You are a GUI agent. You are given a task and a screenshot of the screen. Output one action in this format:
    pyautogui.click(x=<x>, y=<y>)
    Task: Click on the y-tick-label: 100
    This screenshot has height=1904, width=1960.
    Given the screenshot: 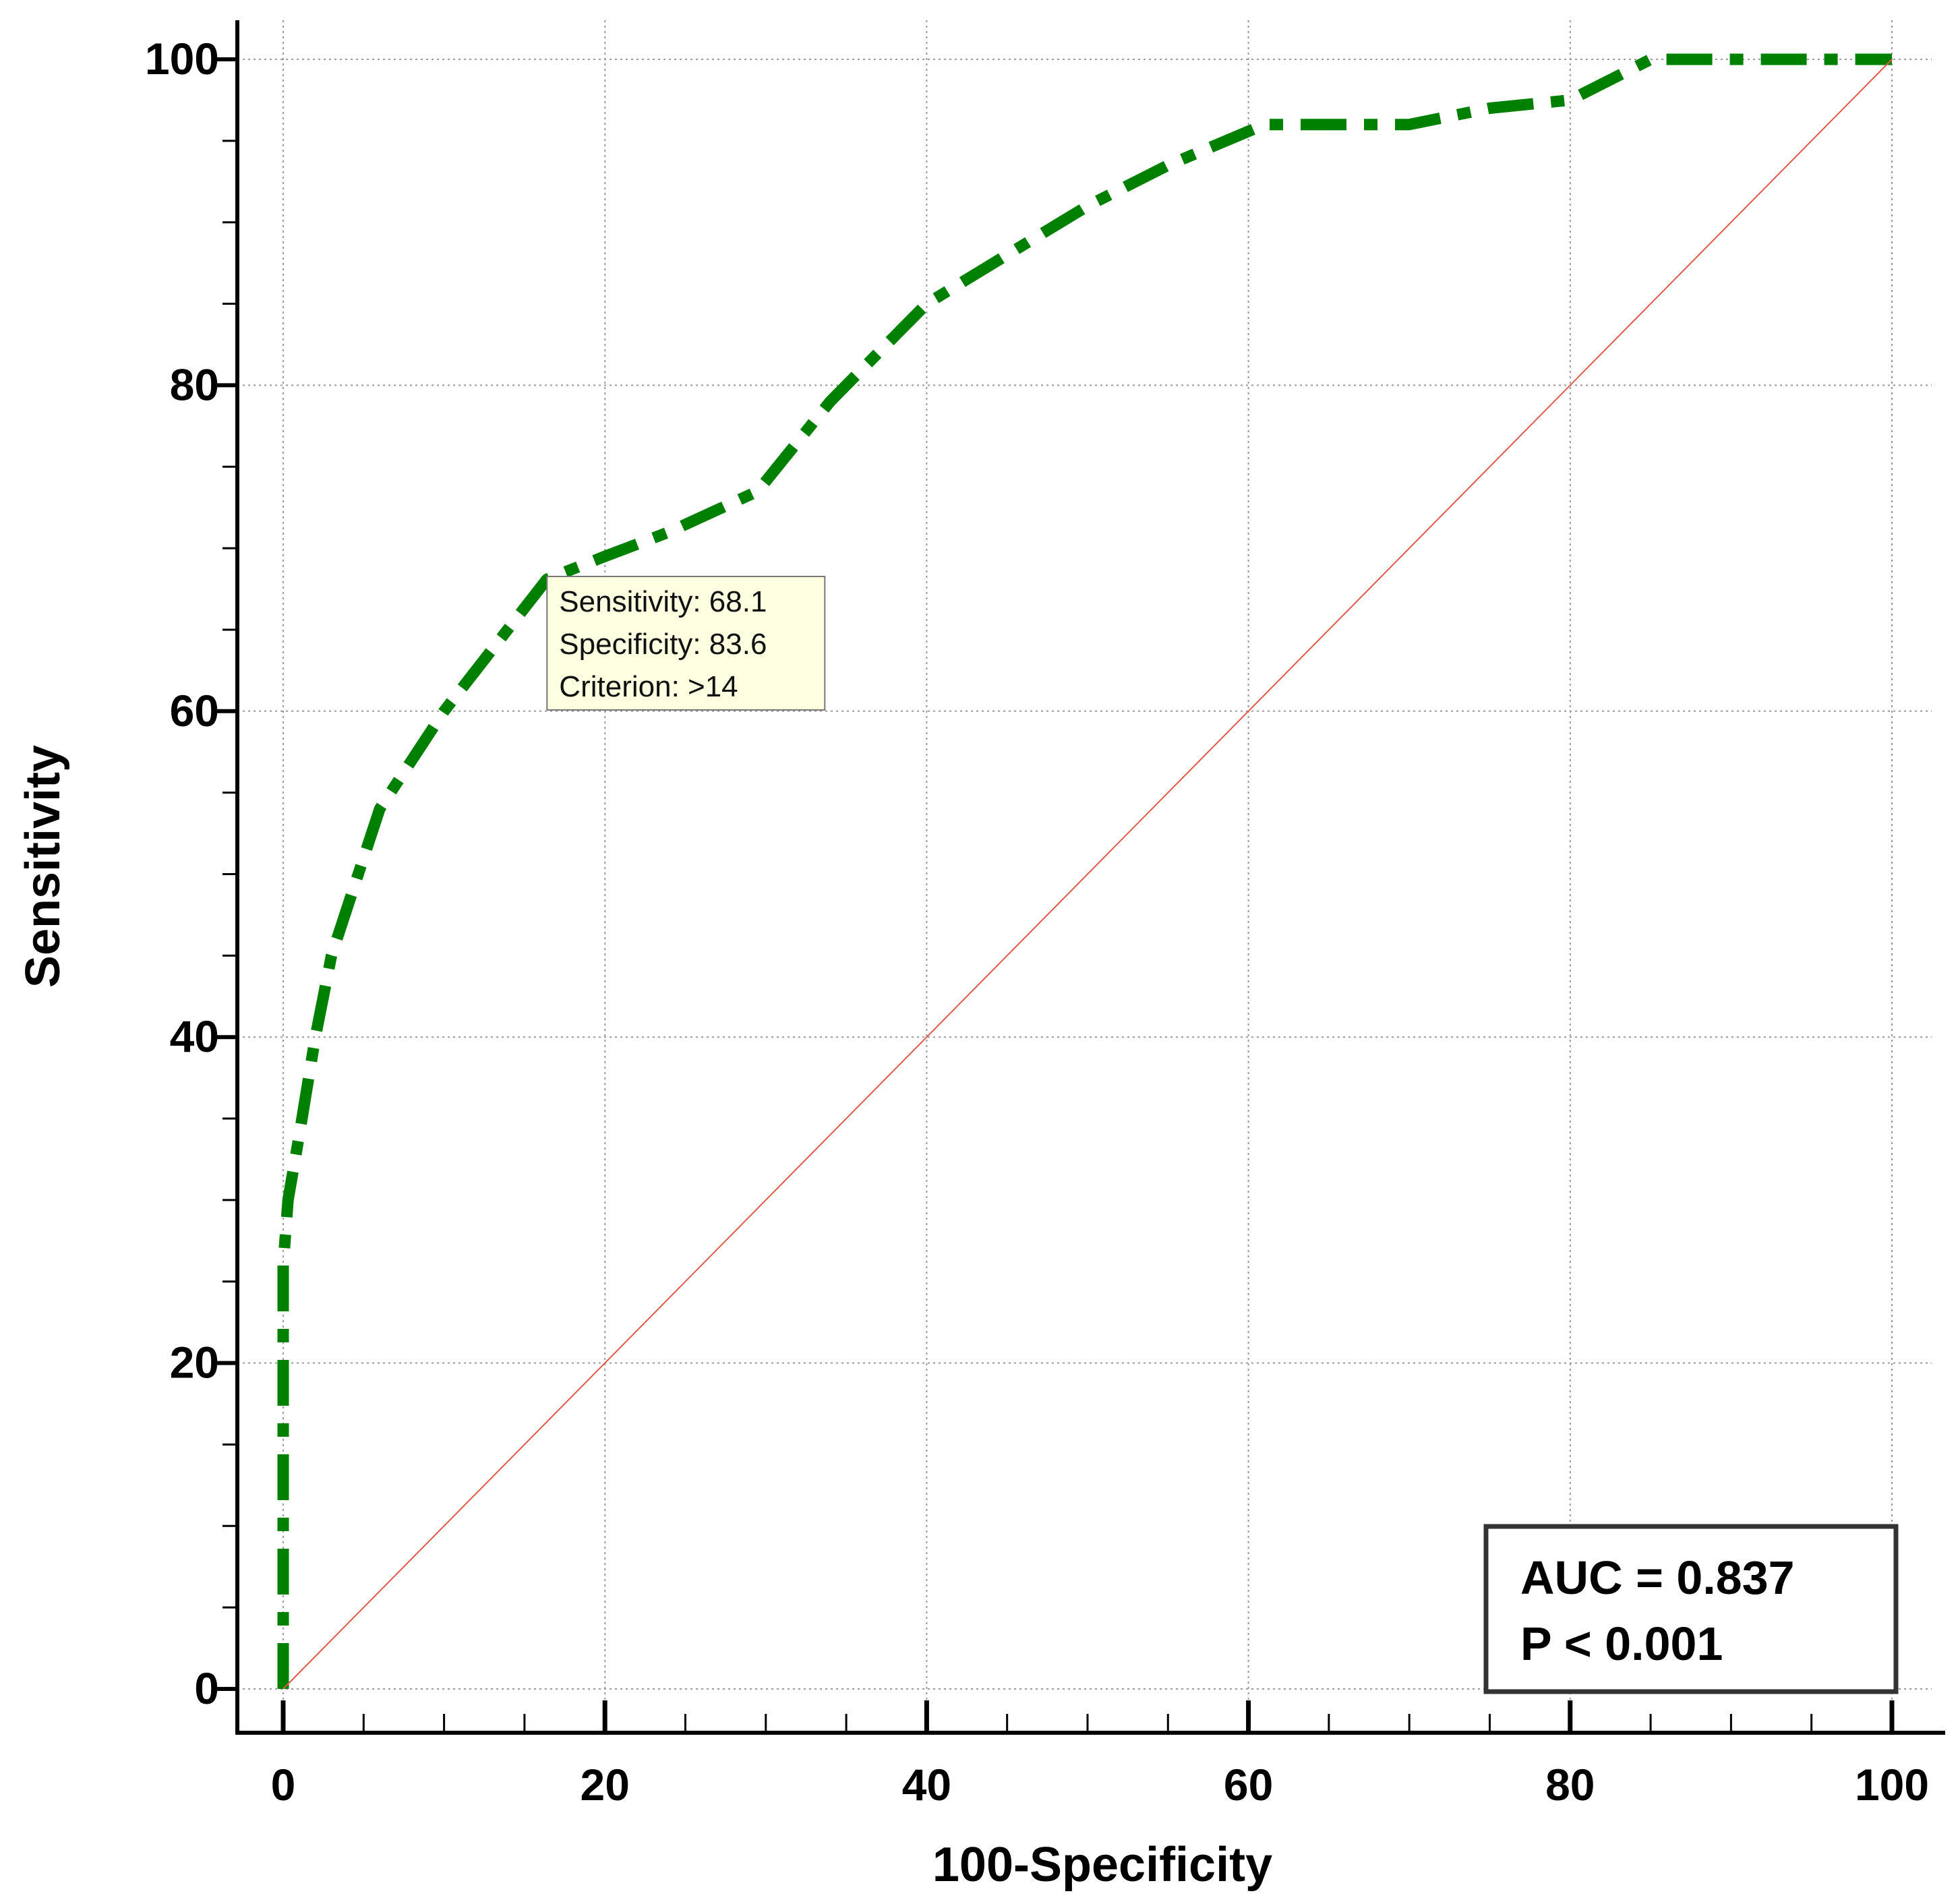 What is the action you would take?
    pyautogui.click(x=182, y=59)
    